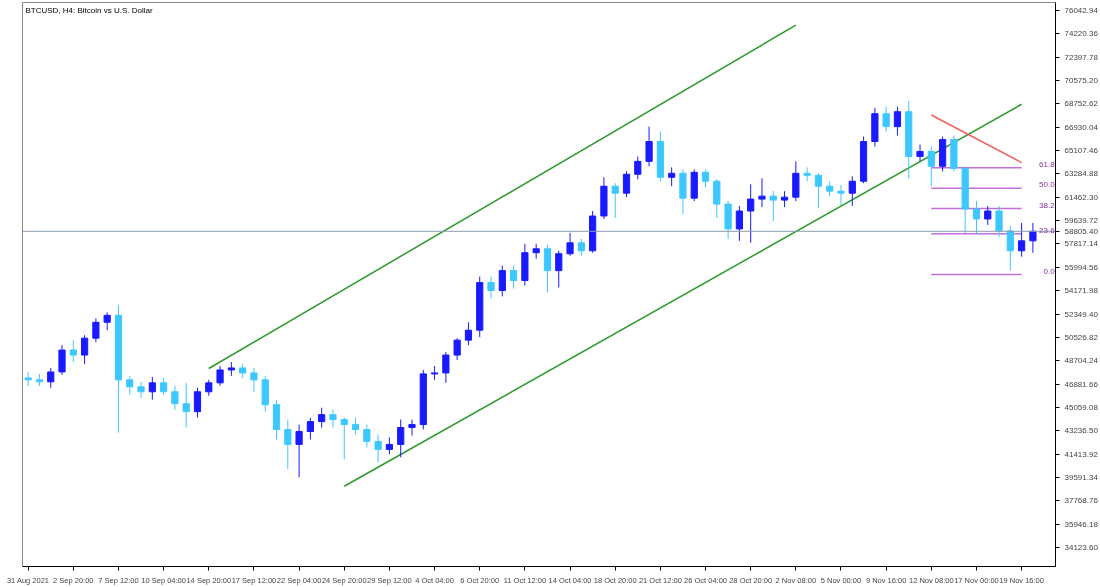 This screenshot has width=1100, height=587. What do you see at coordinates (1081, 127) in the screenshot?
I see `y-tick-label: 66930.04` at bounding box center [1081, 127].